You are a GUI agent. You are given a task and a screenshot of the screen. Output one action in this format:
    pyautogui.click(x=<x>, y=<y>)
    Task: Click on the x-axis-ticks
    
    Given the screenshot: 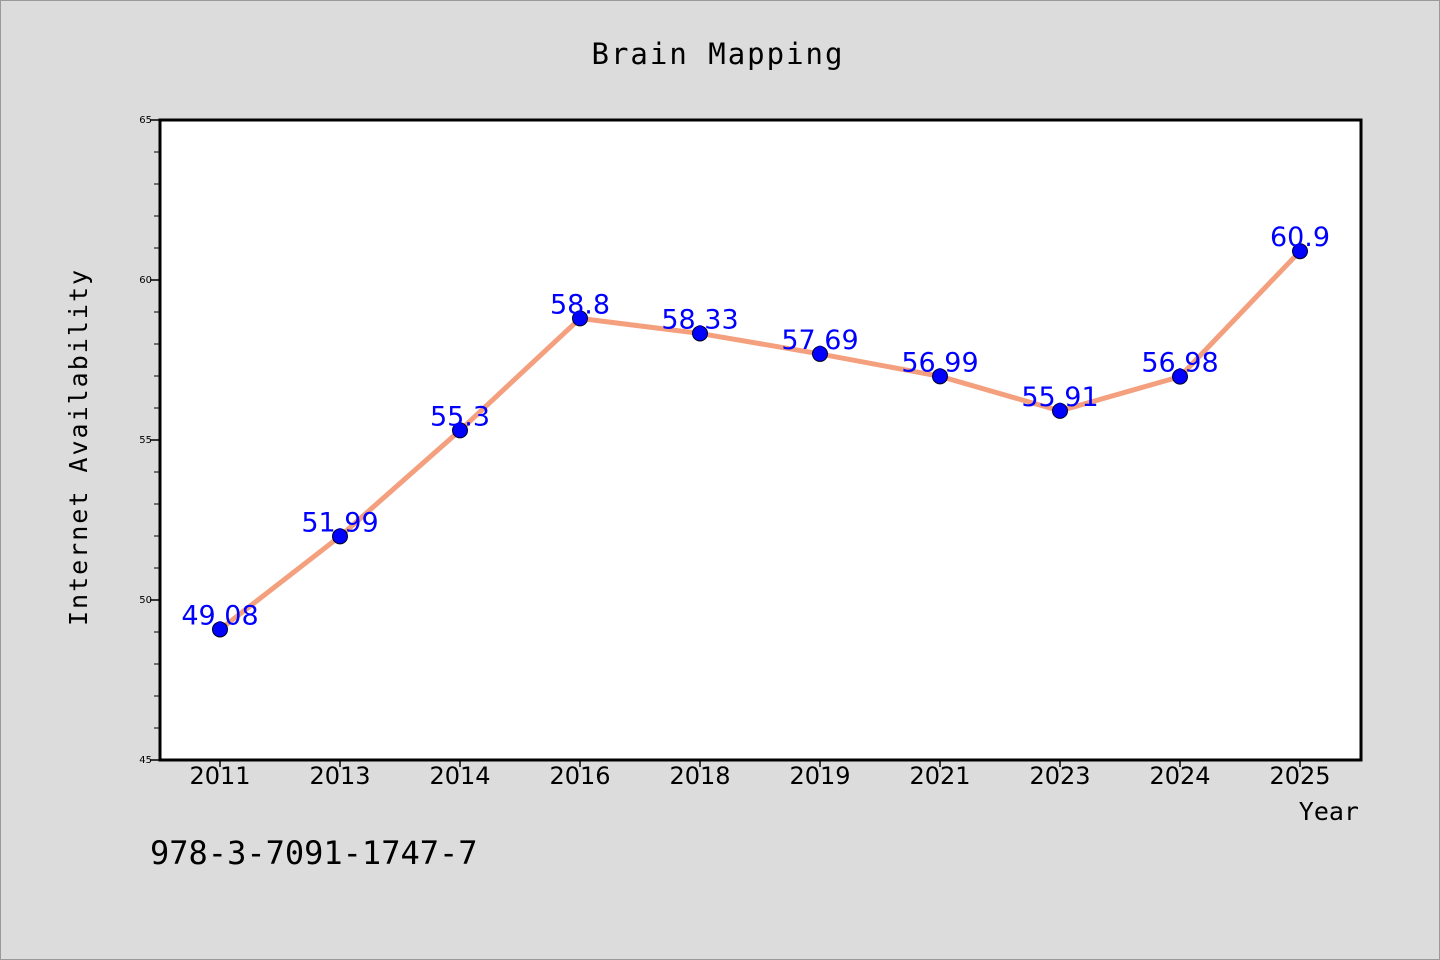 What is the action you would take?
    pyautogui.click(x=760, y=763)
    